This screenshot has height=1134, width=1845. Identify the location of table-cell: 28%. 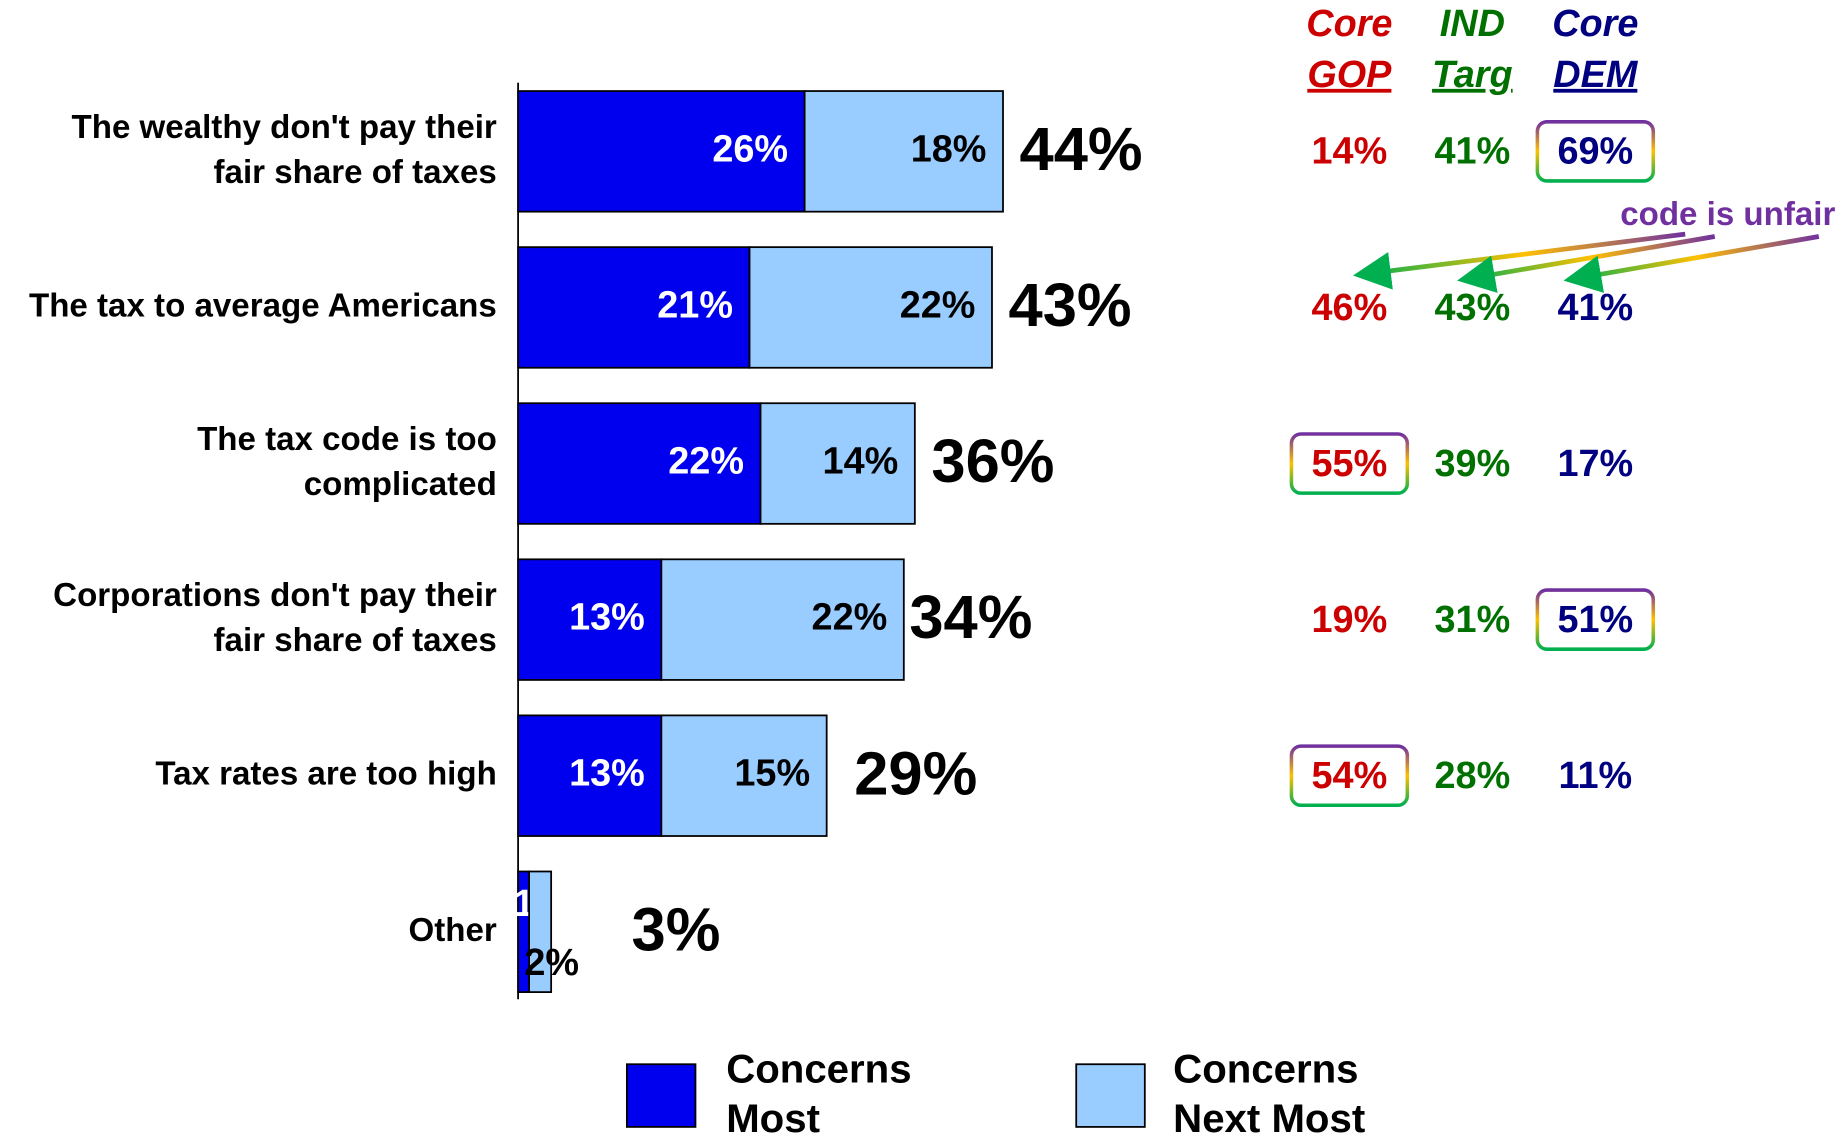
(1472, 776).